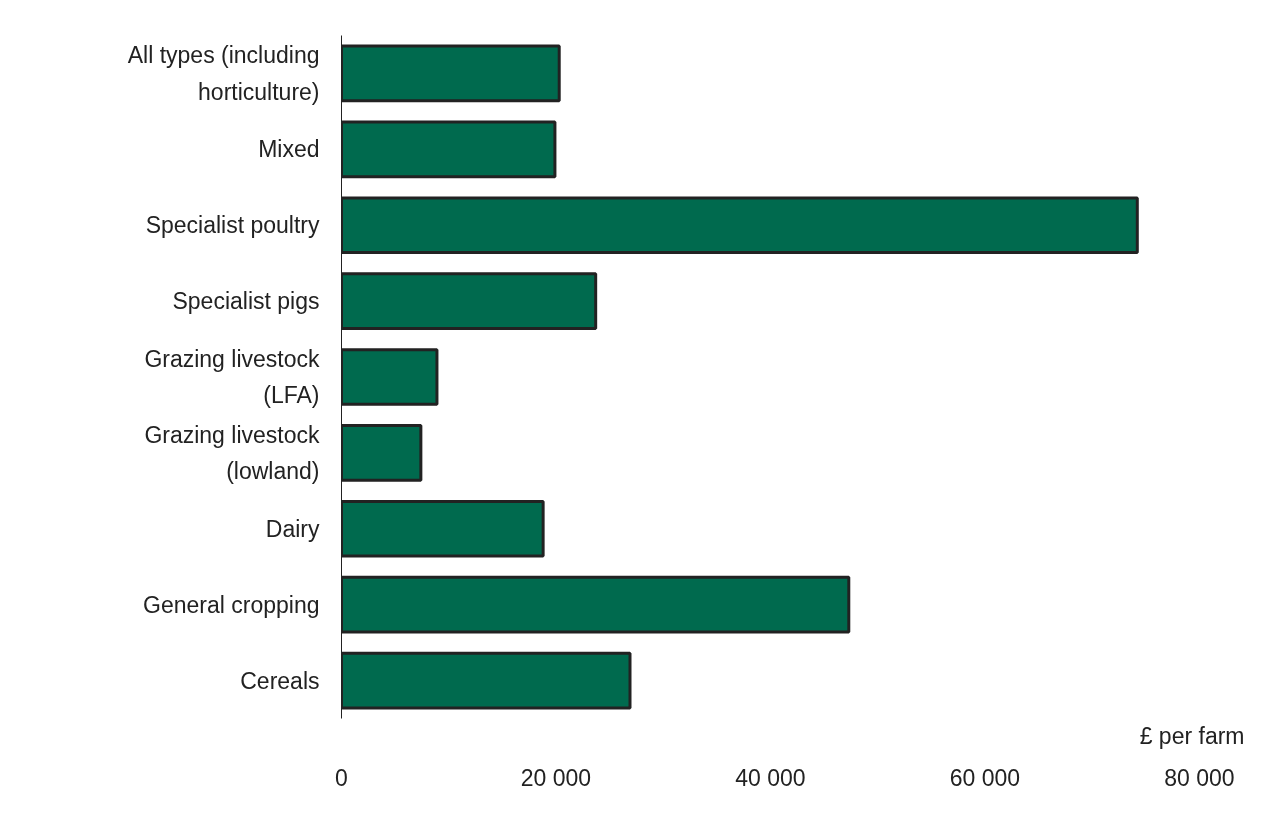  What do you see at coordinates (232, 377) in the screenshot?
I see `y-tick-label: Grazing livestock (LFA)` at bounding box center [232, 377].